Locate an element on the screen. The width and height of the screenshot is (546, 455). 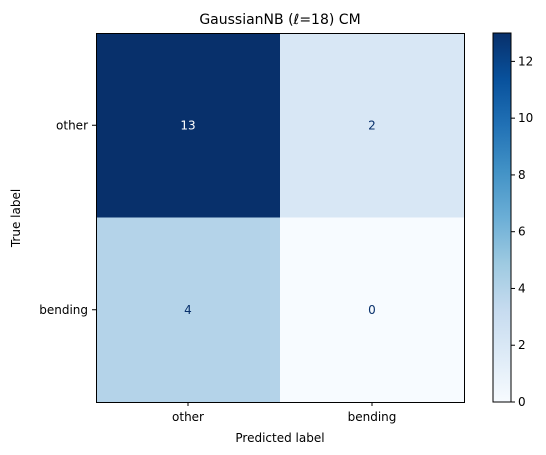
x-axis-ticks: other bending is located at coordinates (284, 413).